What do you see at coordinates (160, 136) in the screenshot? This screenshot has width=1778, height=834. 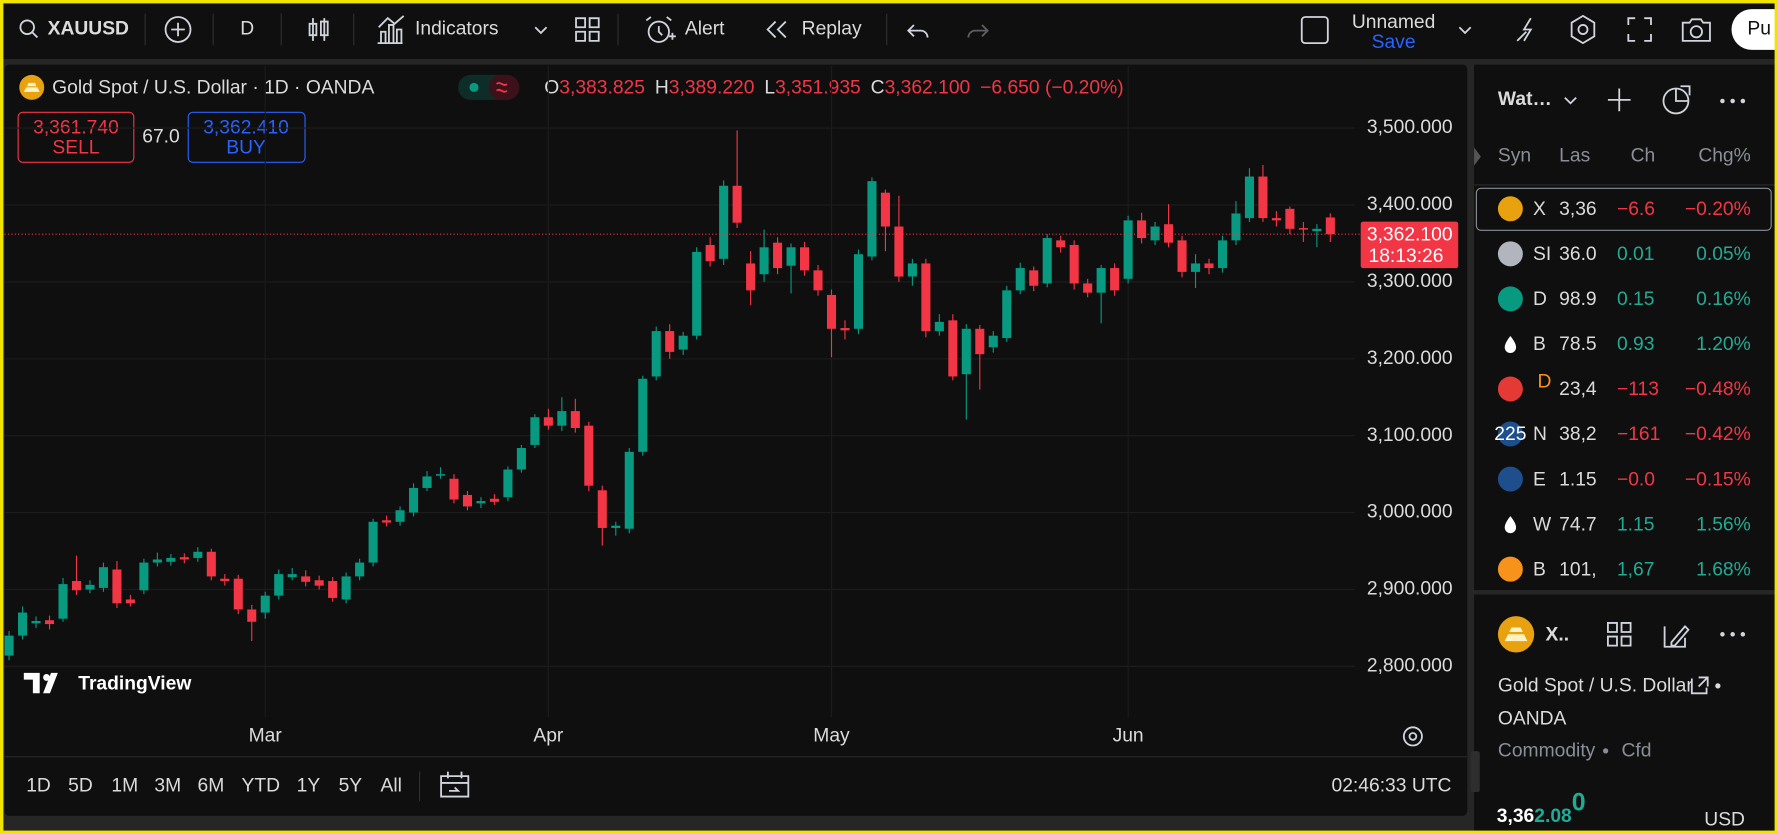 I see `spread: 67.0` at bounding box center [160, 136].